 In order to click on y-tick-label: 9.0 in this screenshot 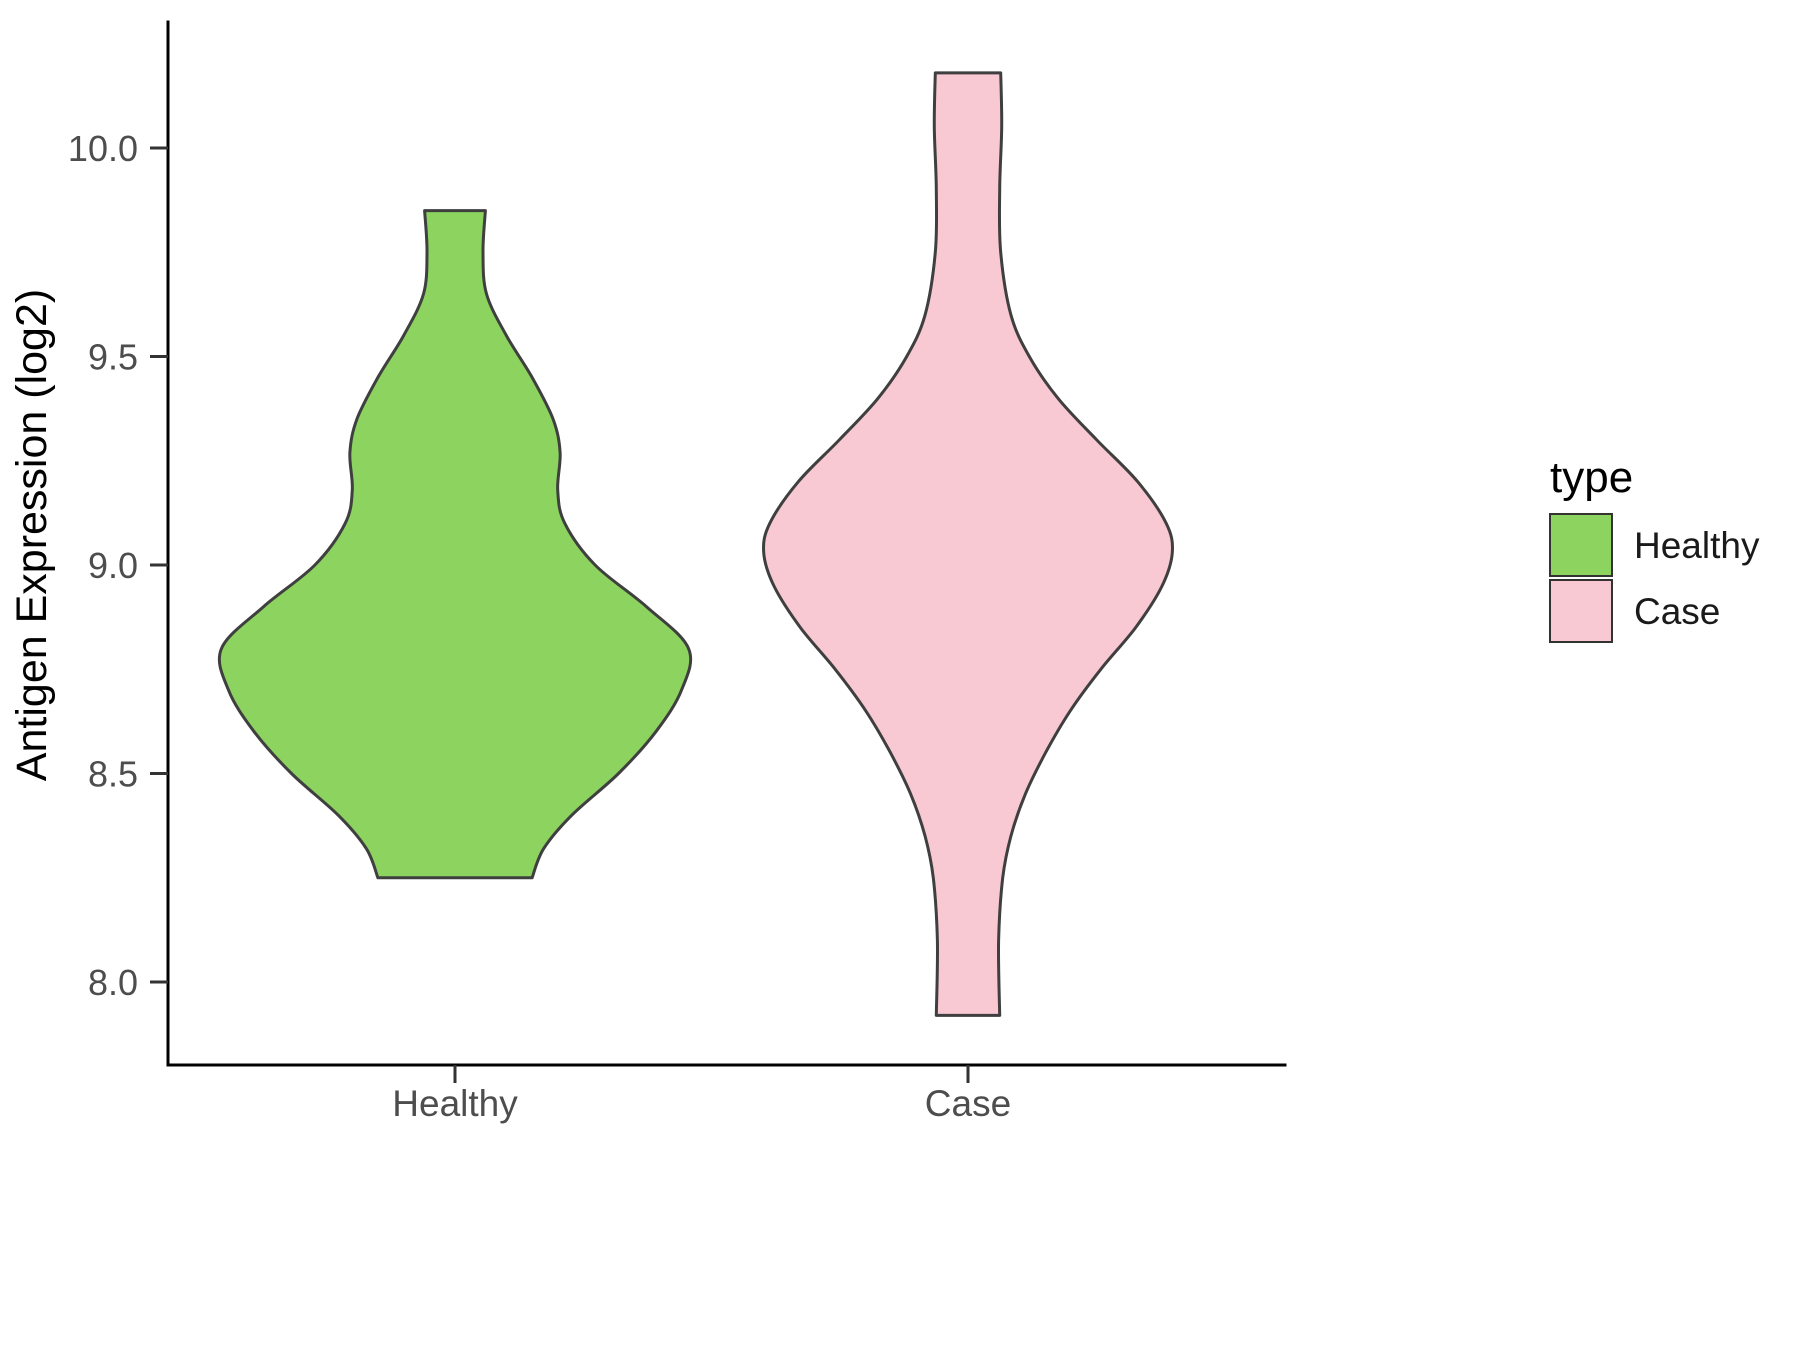, I will do `click(113, 565)`.